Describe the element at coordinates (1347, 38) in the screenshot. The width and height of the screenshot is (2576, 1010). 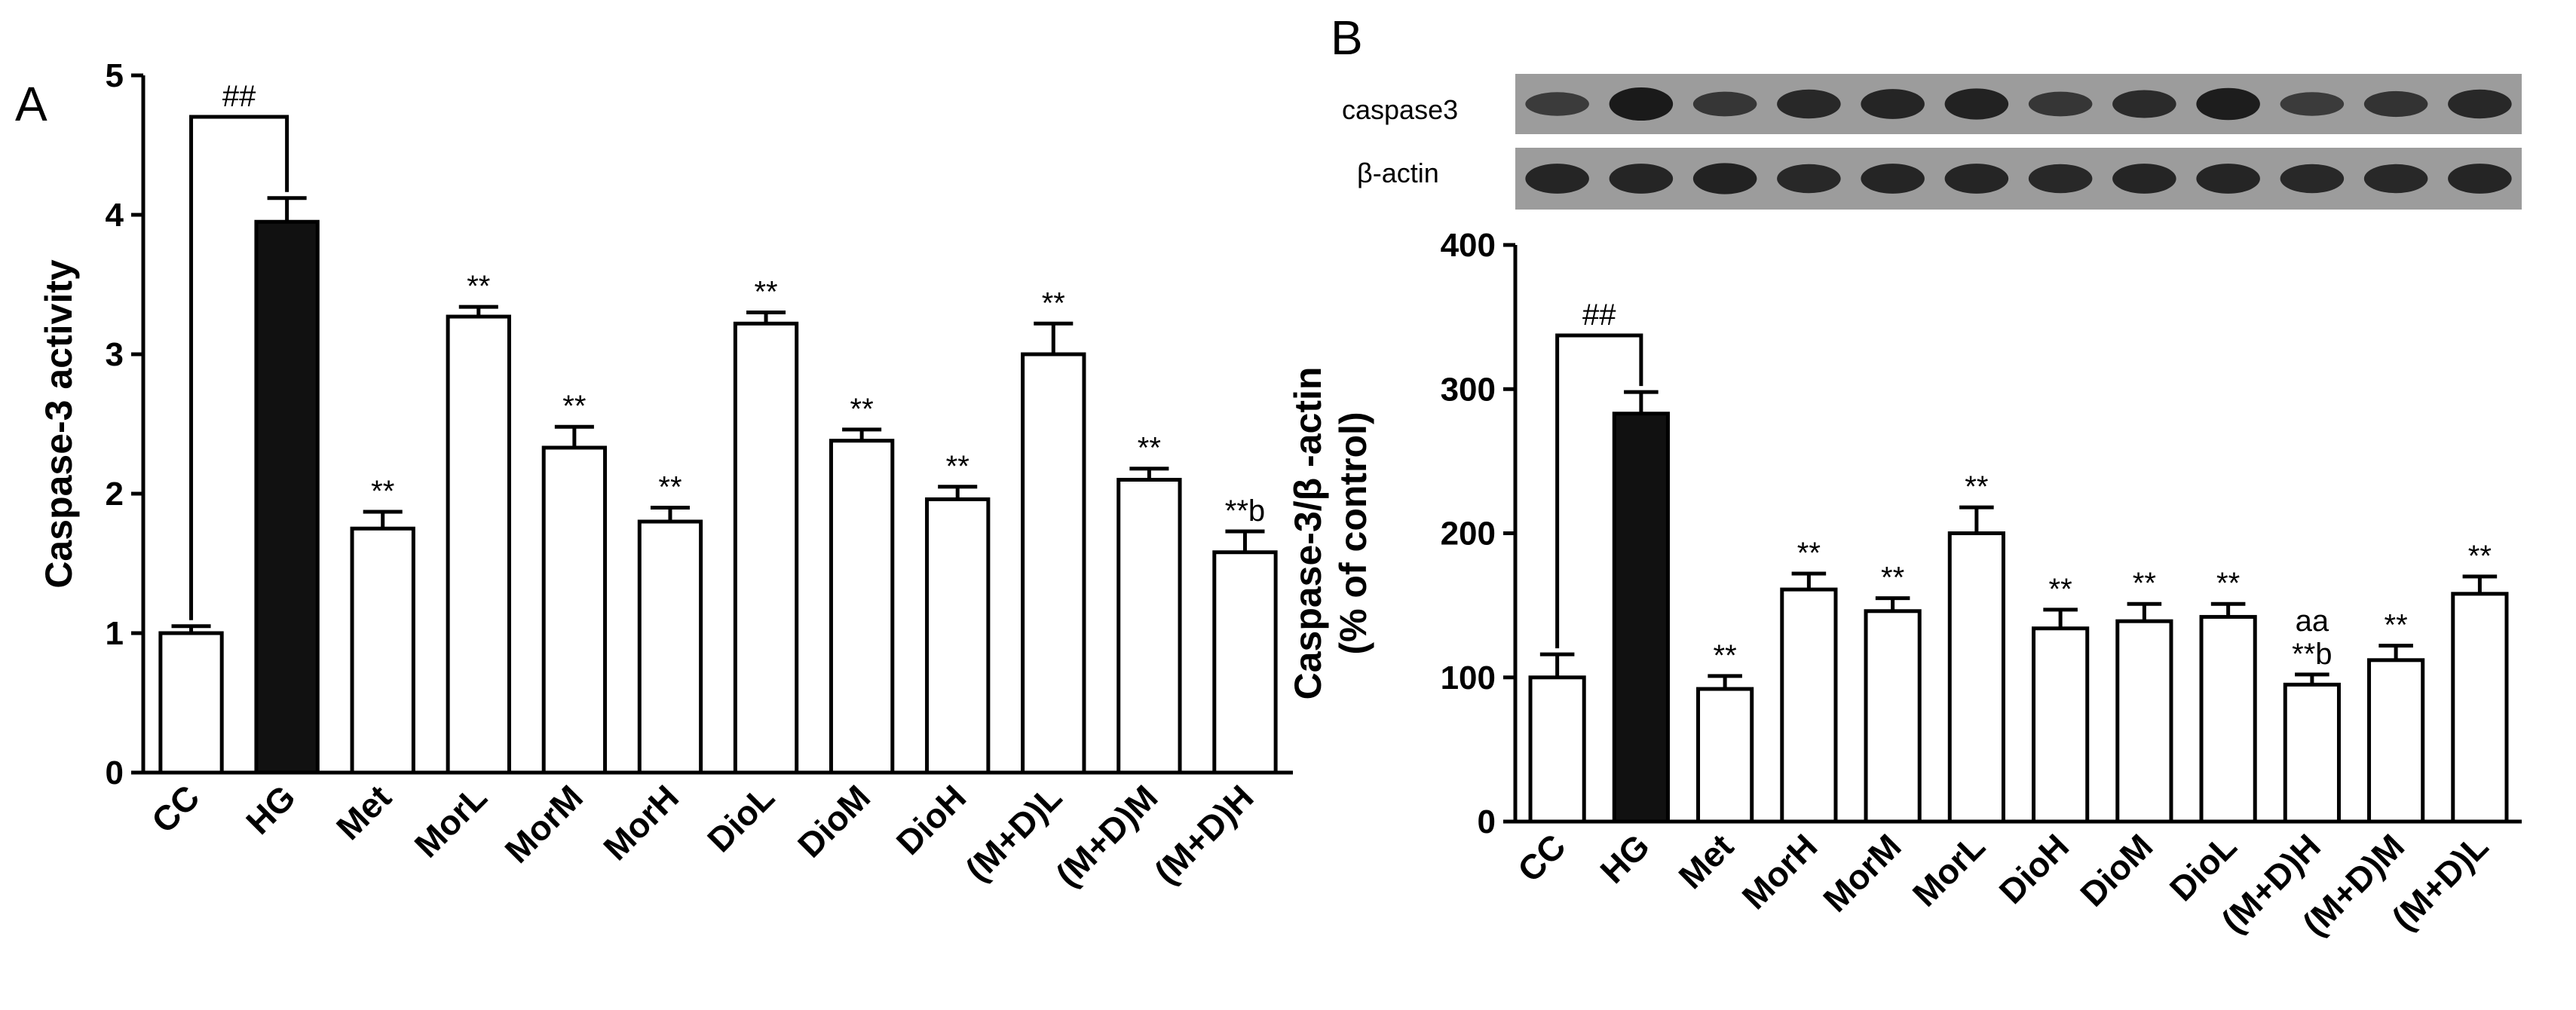
I see `panel-b-letter: B` at that location.